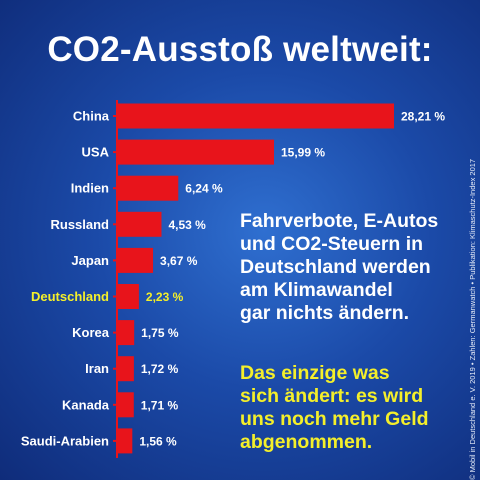 Image resolution: width=480 pixels, height=480 pixels. Describe the element at coordinates (148, 188) in the screenshot. I see `bar-indien` at that location.